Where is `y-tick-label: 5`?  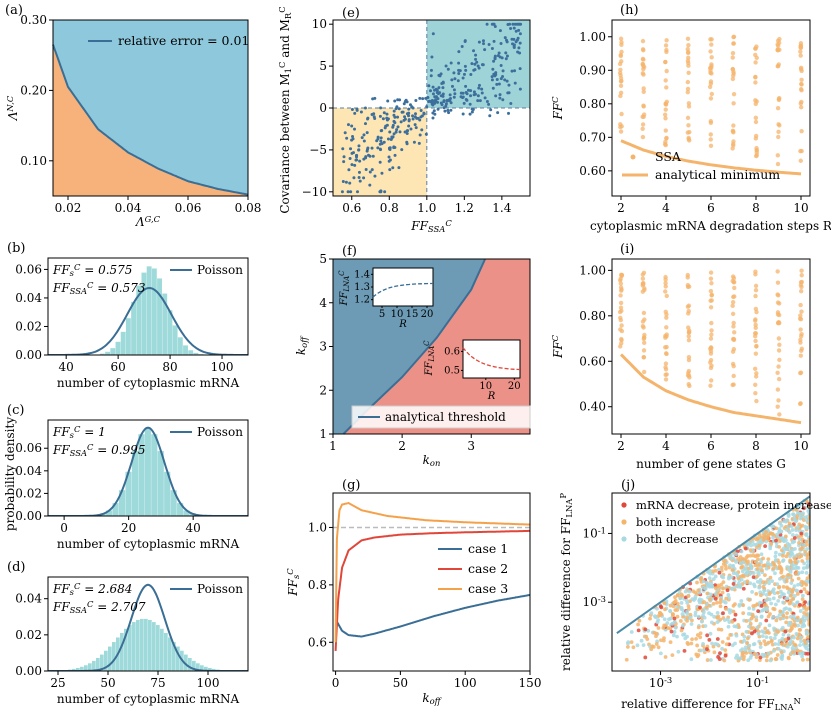 y-tick-label: 5 is located at coordinates (323, 66).